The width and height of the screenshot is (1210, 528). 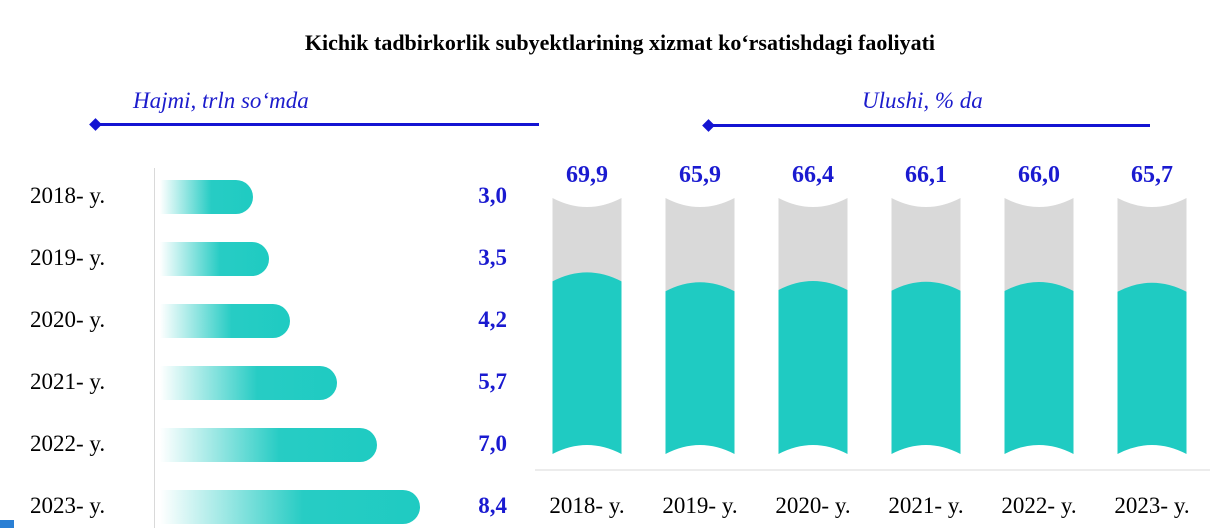 I want to click on share-value-label: 66,0, so click(x=1039, y=175).